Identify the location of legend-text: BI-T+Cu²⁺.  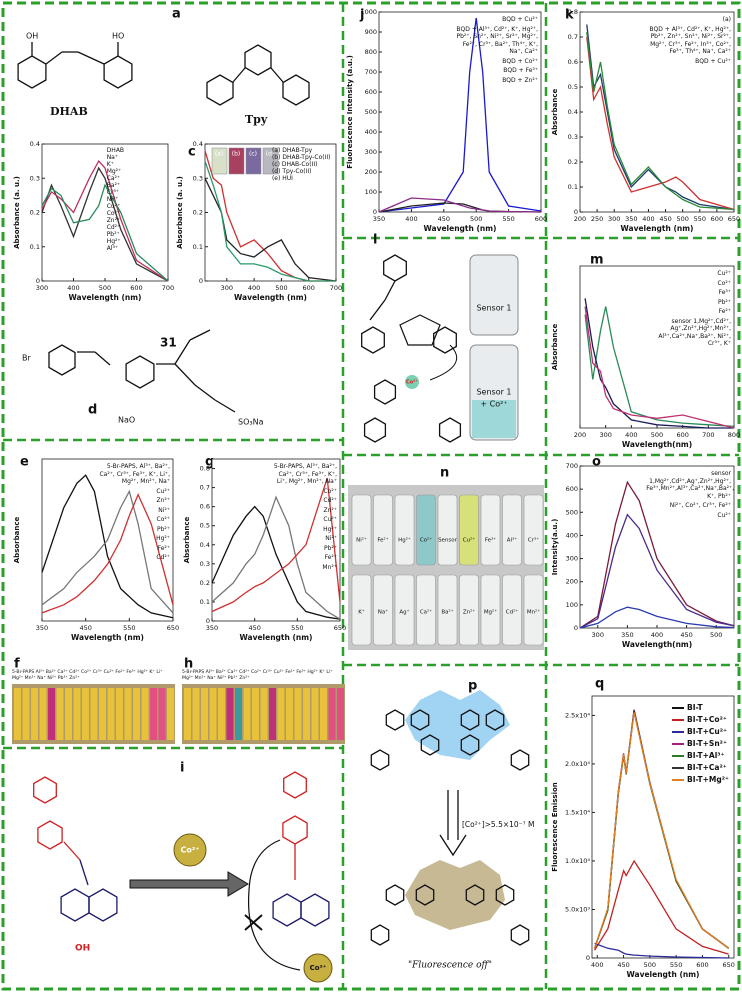
(707, 731).